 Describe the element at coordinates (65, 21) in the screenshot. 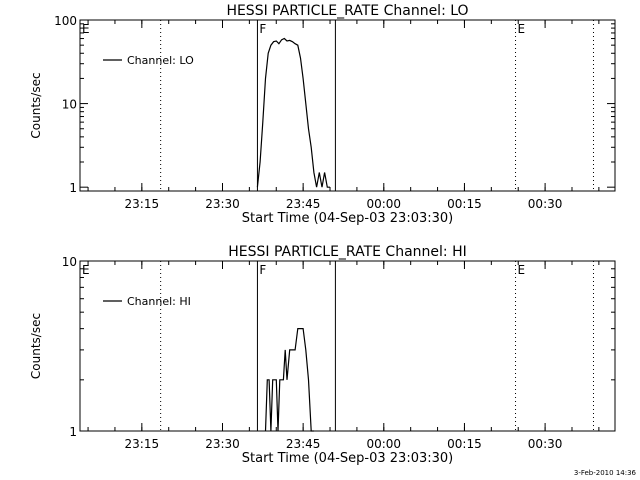

I see `y-tick-label: 100` at that location.